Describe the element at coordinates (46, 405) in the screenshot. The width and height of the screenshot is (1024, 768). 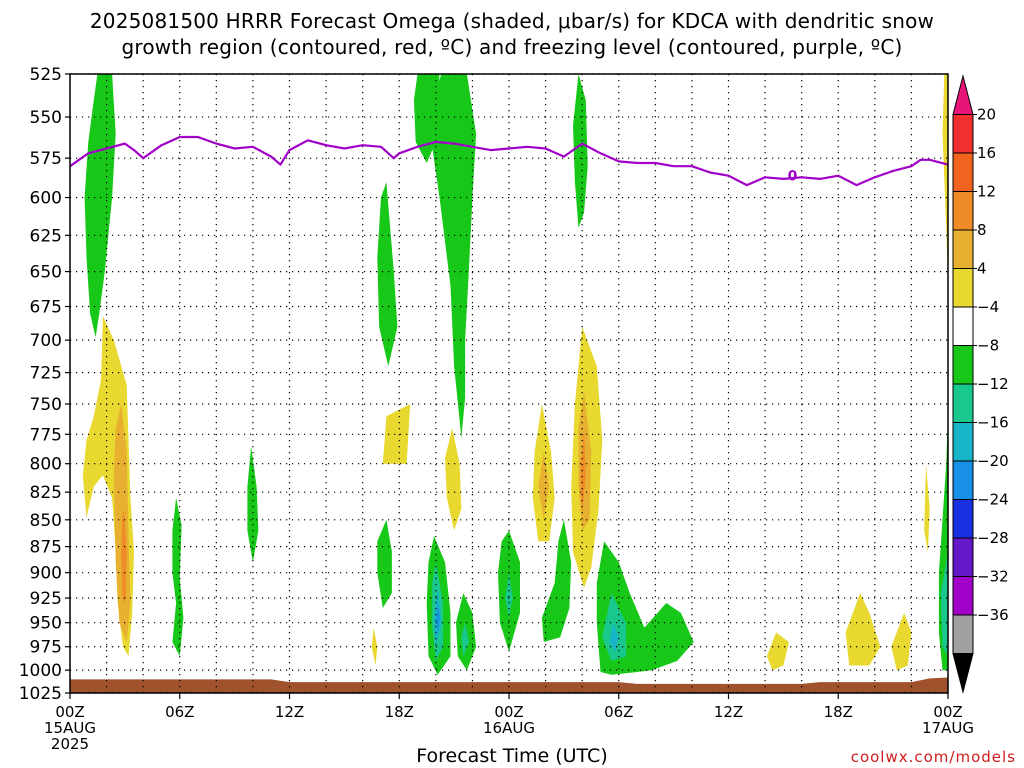
I see `y-tick-label: 750` at that location.